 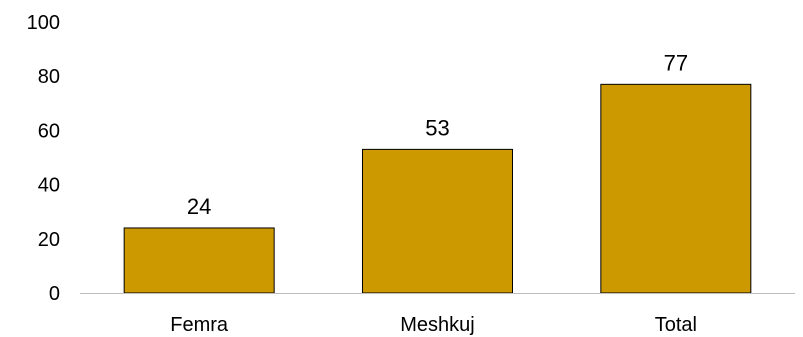 What do you see at coordinates (676, 62) in the screenshot?
I see `data-label: 77` at bounding box center [676, 62].